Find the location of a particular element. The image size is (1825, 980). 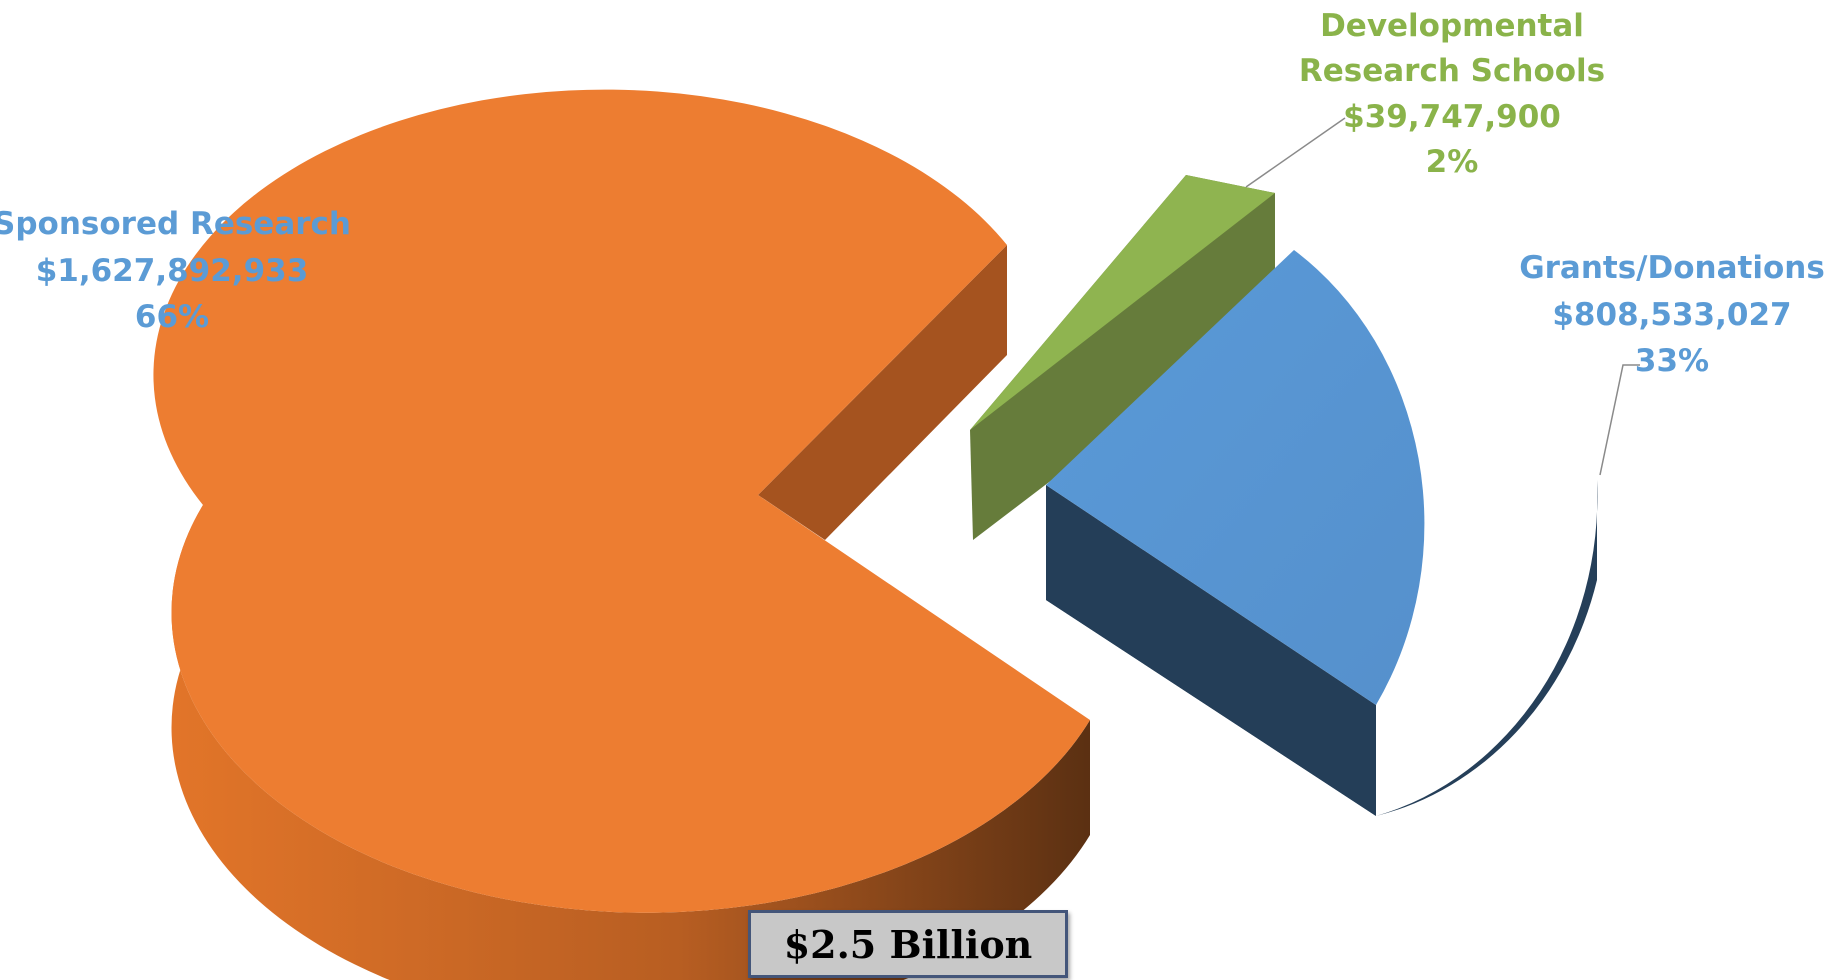

label-developmental-value: $39,747,900 is located at coordinates (1452, 117).